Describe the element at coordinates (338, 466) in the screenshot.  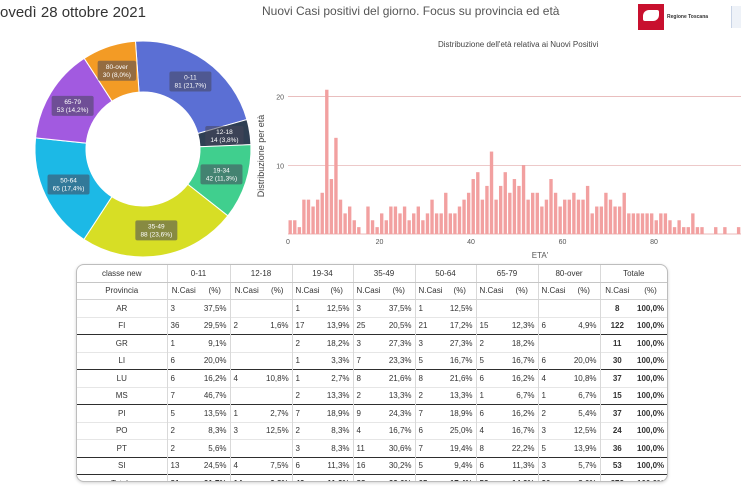
I see `pct-cell: 11,3%` at that location.